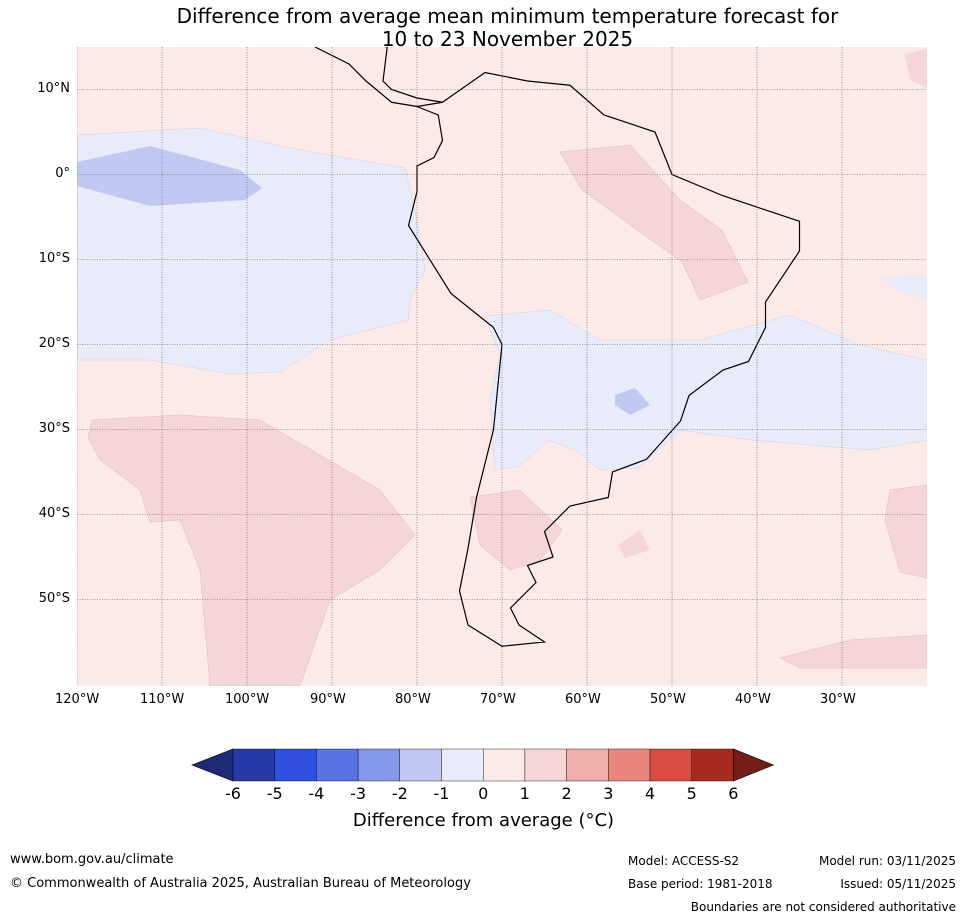  Describe the element at coordinates (887, 861) in the screenshot. I see `footer-model-run: Model run: 03/11/2025` at that location.